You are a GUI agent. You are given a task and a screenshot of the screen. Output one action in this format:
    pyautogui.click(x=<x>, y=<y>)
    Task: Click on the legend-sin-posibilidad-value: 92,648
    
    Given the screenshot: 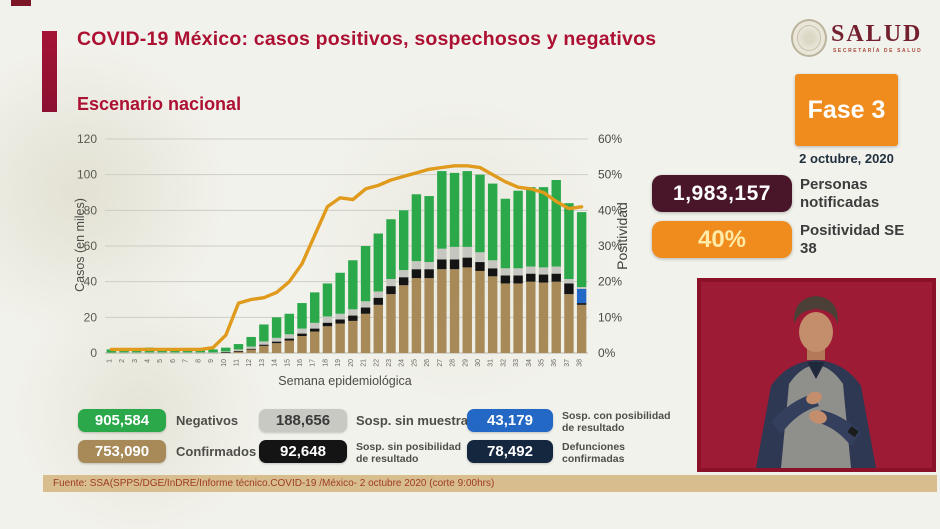 What is the action you would take?
    pyautogui.click(x=303, y=451)
    